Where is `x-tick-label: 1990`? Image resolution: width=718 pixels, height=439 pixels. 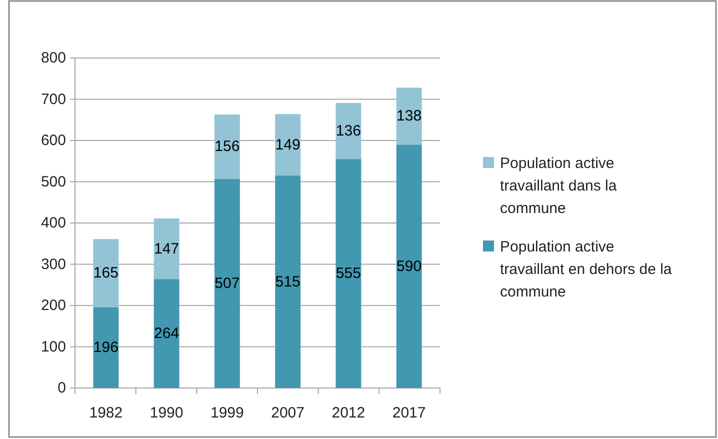 x-tick-label: 1990 is located at coordinates (167, 413).